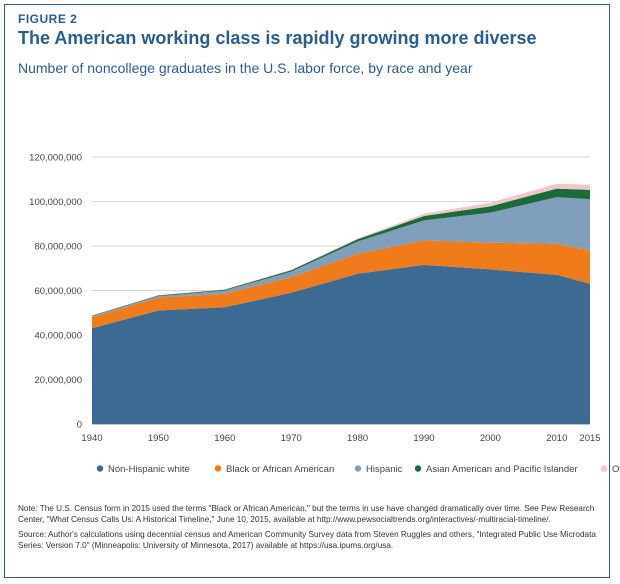 The image size is (620, 584). What do you see at coordinates (158, 438) in the screenshot?
I see `x-tick-label: 1950` at bounding box center [158, 438].